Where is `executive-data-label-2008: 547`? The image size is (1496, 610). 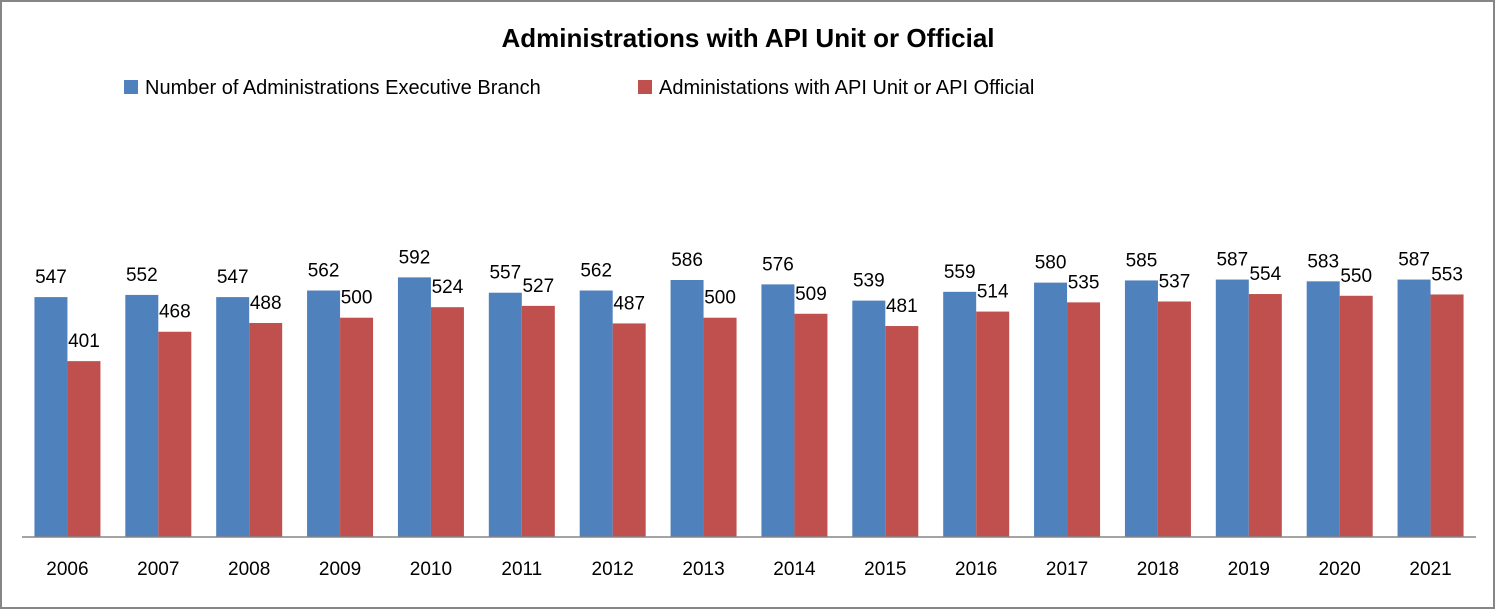
executive-data-label-2008: 547 is located at coordinates (233, 277).